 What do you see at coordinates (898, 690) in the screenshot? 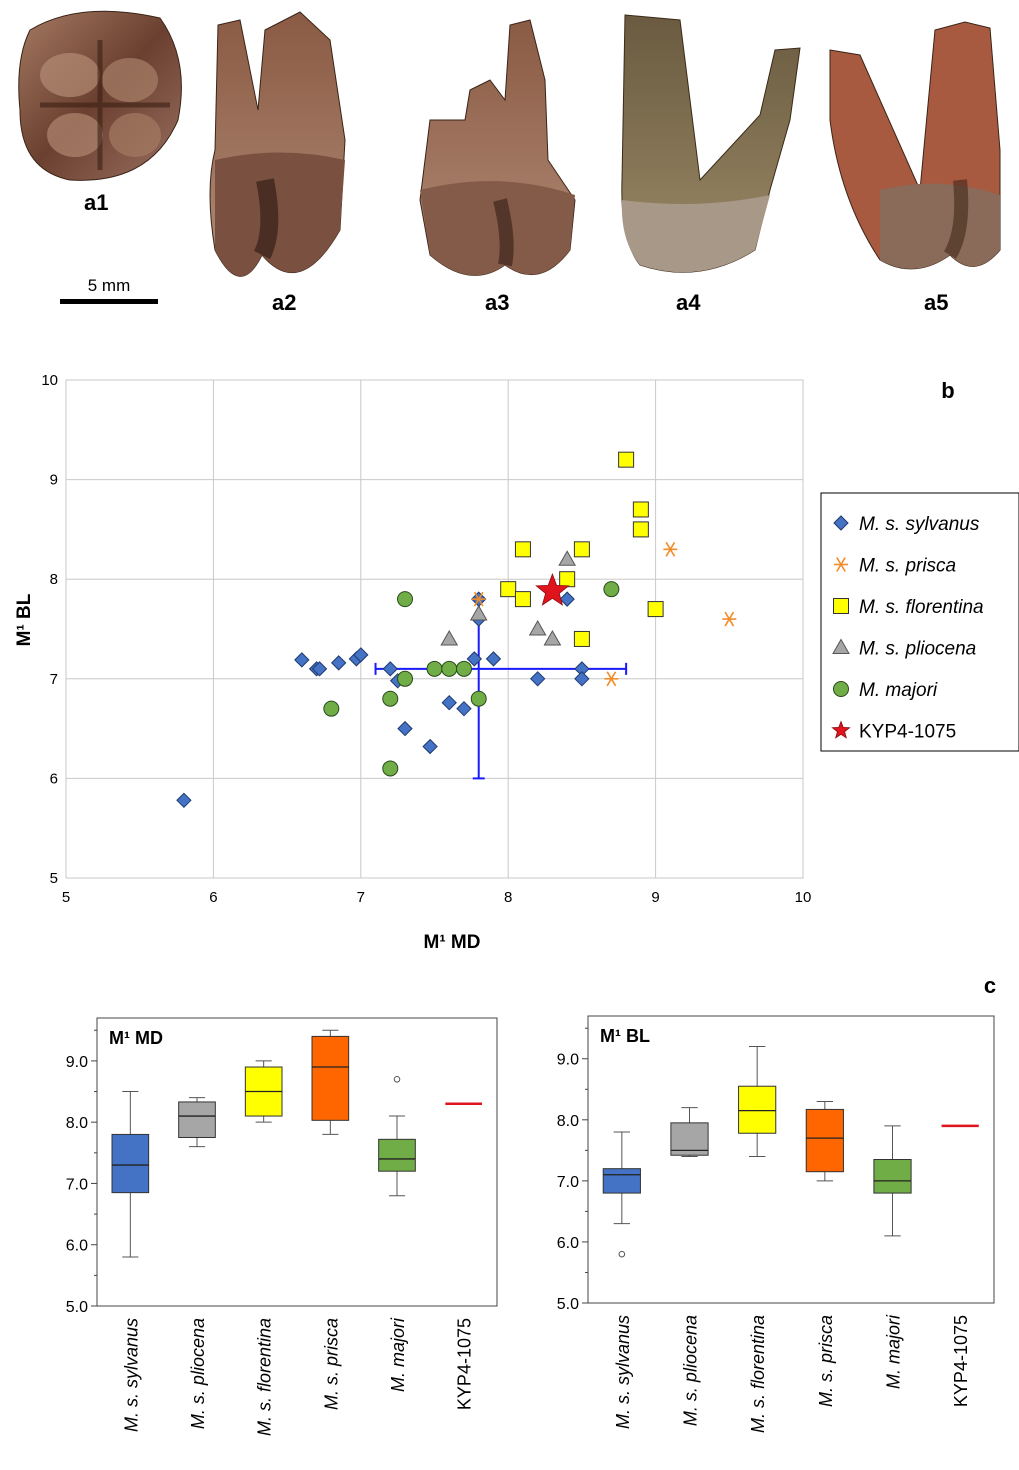
I see `legend-entry-label: M. majori` at bounding box center [898, 690].